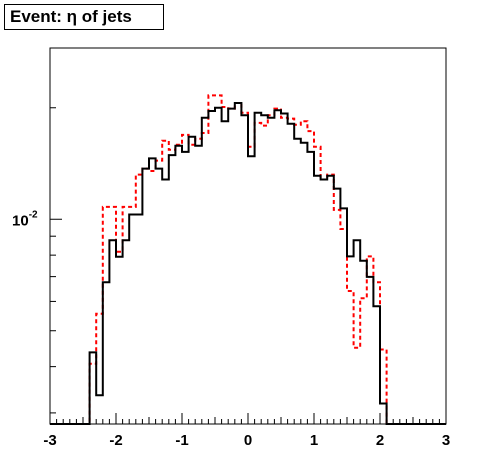 This screenshot has height=472, width=496. I want to click on x-axis: -3 -2 -1 0 1 2 3, so click(246, 431).